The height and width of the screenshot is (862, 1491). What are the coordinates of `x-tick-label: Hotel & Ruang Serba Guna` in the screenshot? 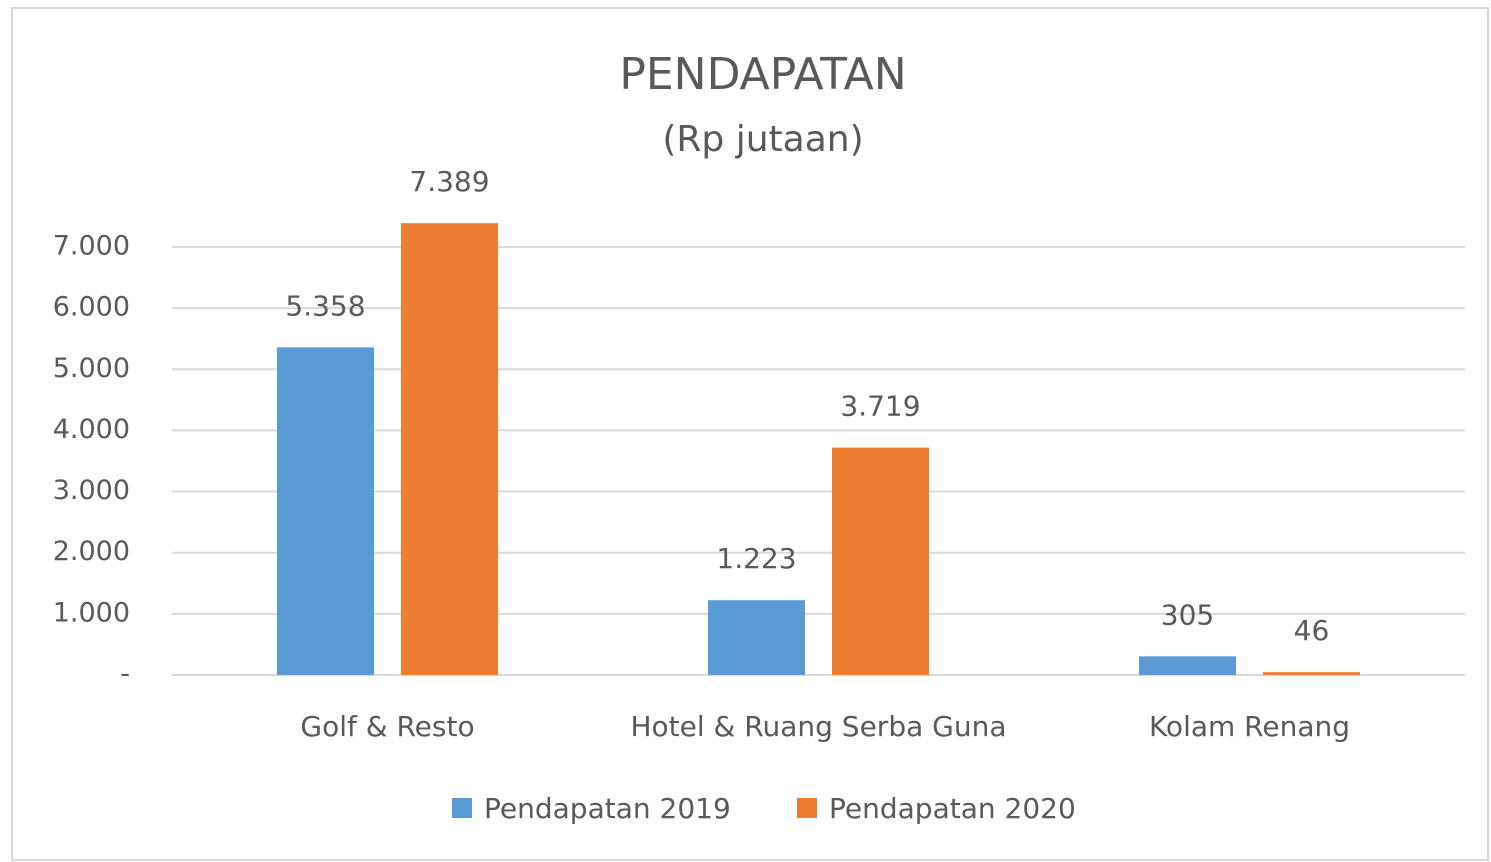 It's located at (818, 726).